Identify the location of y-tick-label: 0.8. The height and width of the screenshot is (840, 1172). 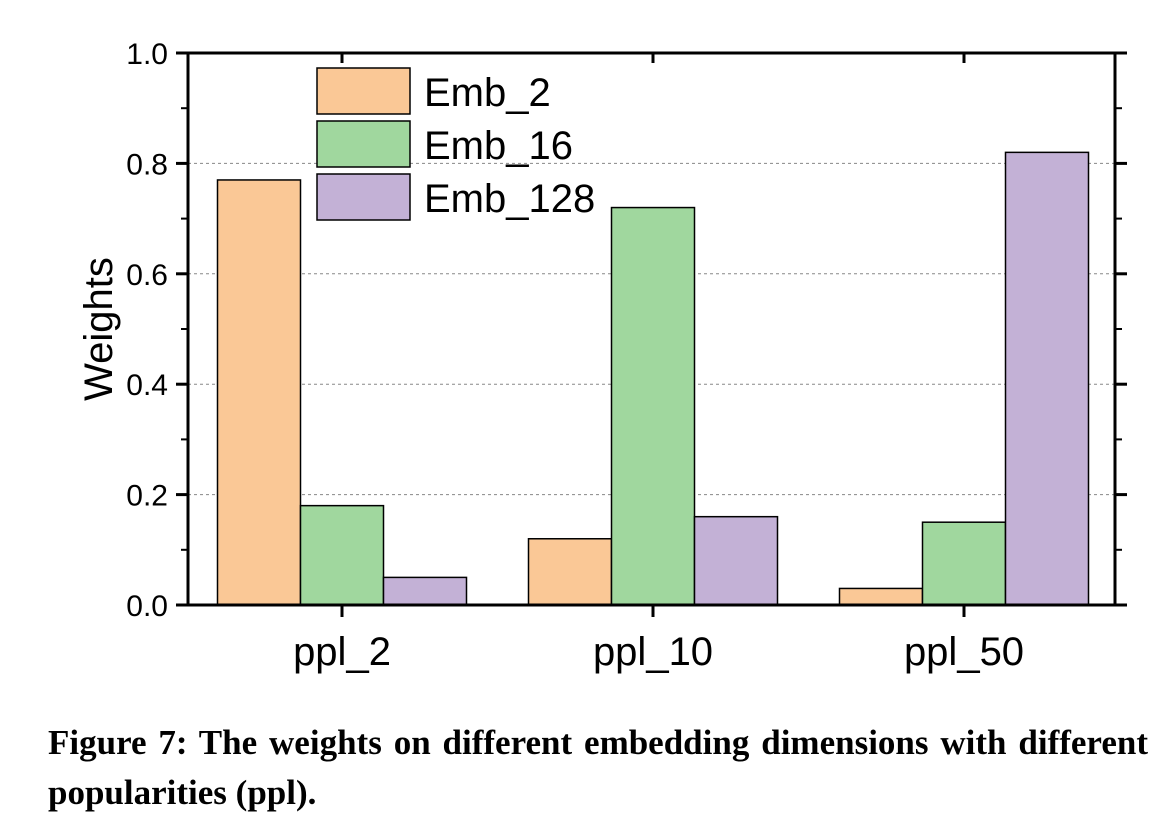
(147, 164).